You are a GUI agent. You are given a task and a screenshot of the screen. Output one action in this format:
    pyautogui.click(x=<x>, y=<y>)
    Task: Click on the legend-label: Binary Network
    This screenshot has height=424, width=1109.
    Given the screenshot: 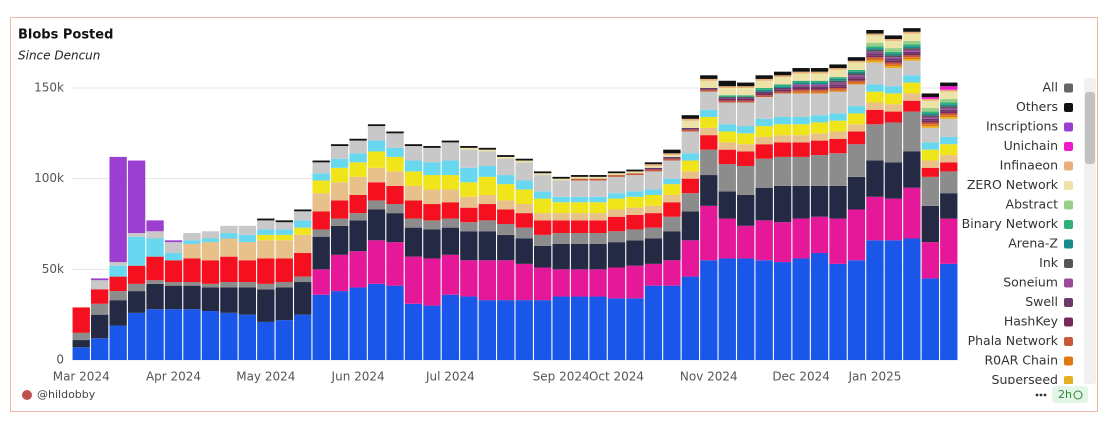 What is the action you would take?
    pyautogui.click(x=1010, y=223)
    